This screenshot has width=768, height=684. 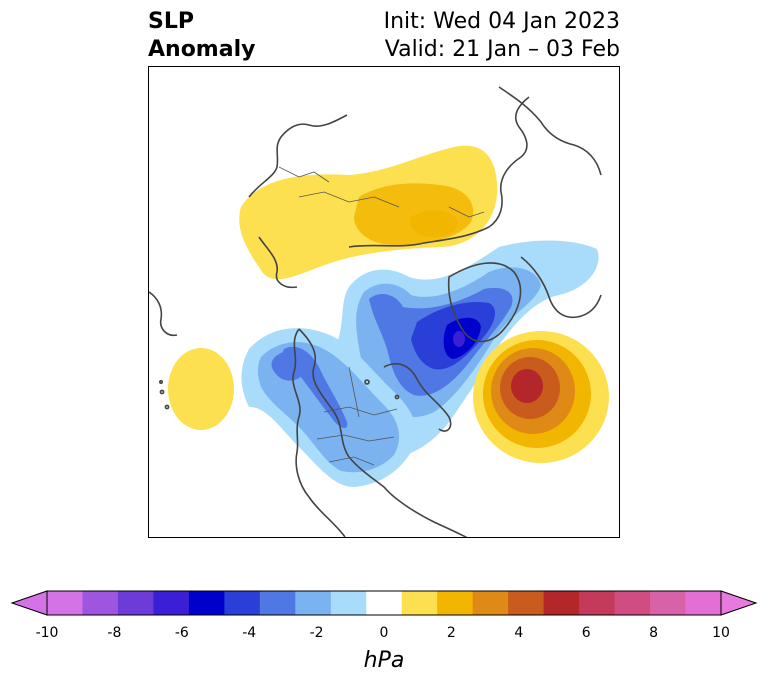 I want to click on colorbar-tick-label: -8, so click(x=114, y=633).